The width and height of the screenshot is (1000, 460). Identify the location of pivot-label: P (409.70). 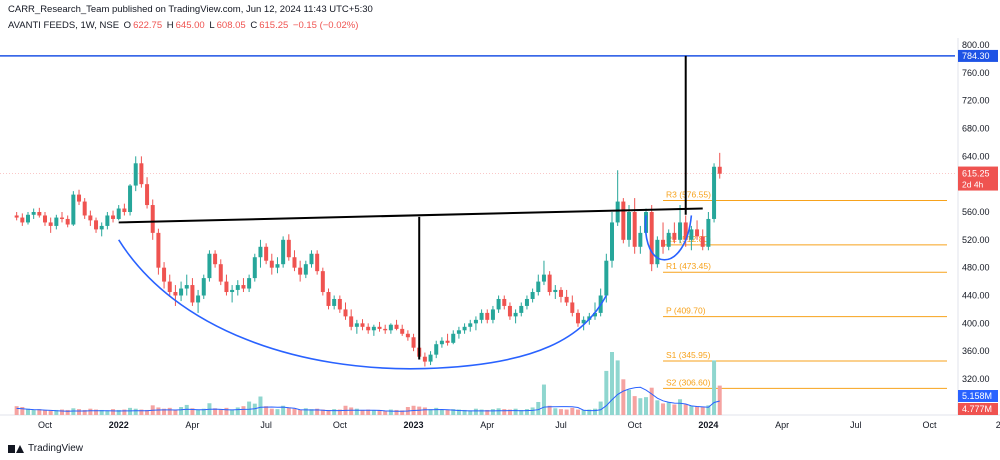
(686, 311).